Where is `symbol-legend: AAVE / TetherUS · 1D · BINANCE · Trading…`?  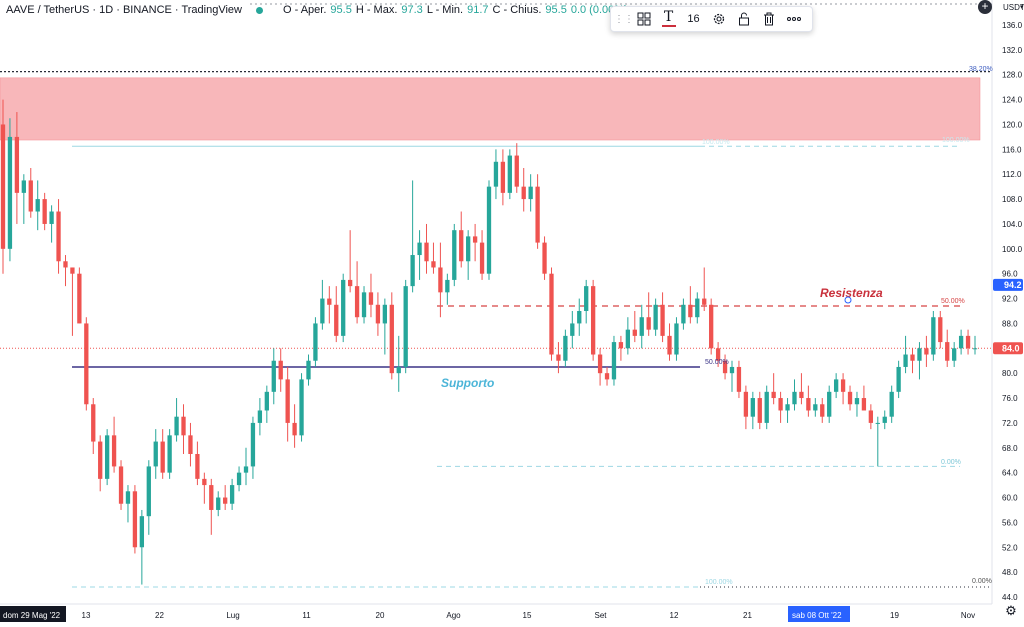 symbol-legend: AAVE / TetherUS · 1D · BINANCE · Trading… is located at coordinates (317, 10).